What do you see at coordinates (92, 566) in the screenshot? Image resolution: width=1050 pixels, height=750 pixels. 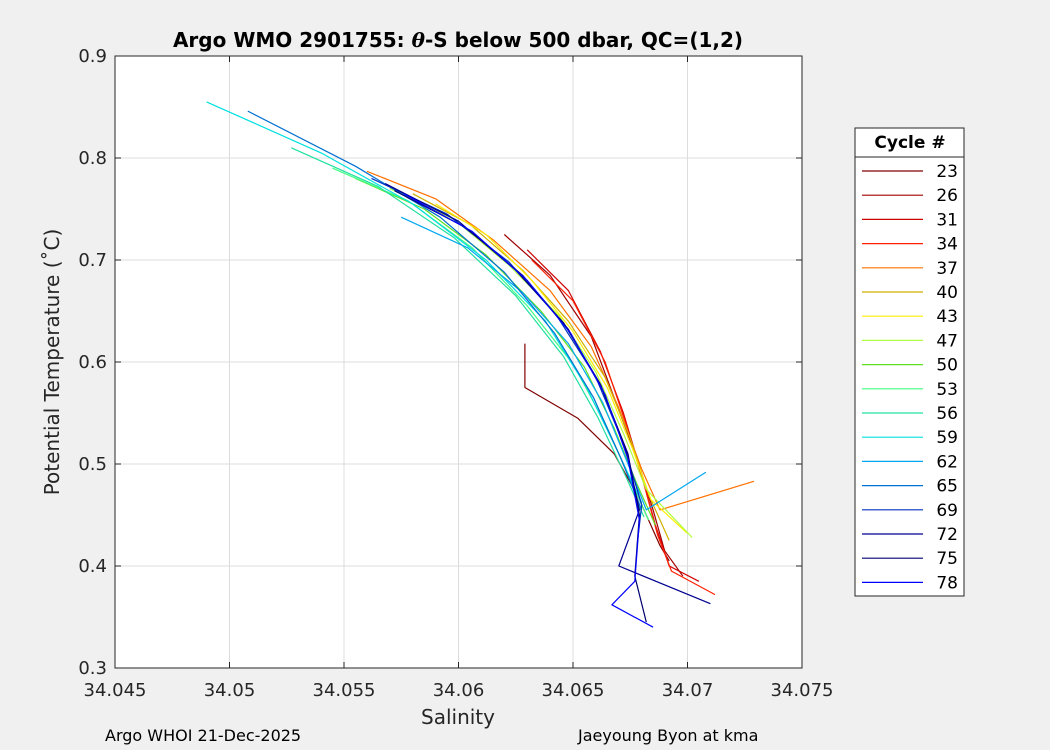 I see `y-tick-label: 0.4` at bounding box center [92, 566].